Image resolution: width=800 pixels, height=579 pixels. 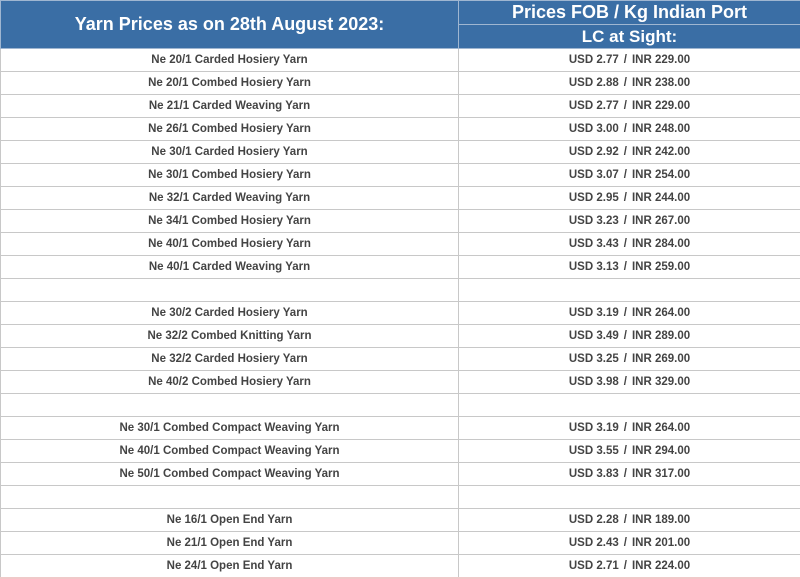 I want to click on usd-price: USD 3.55, so click(x=594, y=451).